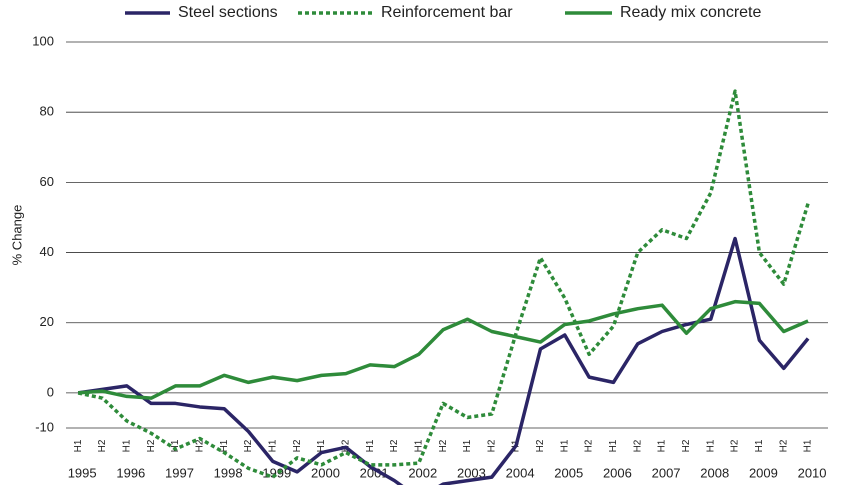  I want to click on x-group-label: 1996, so click(130, 472).